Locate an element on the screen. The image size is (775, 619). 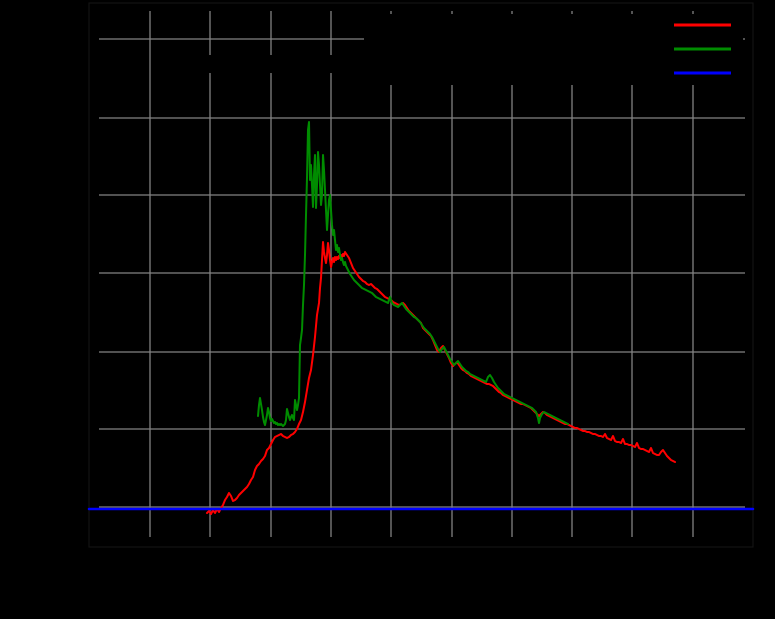
legend-layer is located at coordinates (702, 49).